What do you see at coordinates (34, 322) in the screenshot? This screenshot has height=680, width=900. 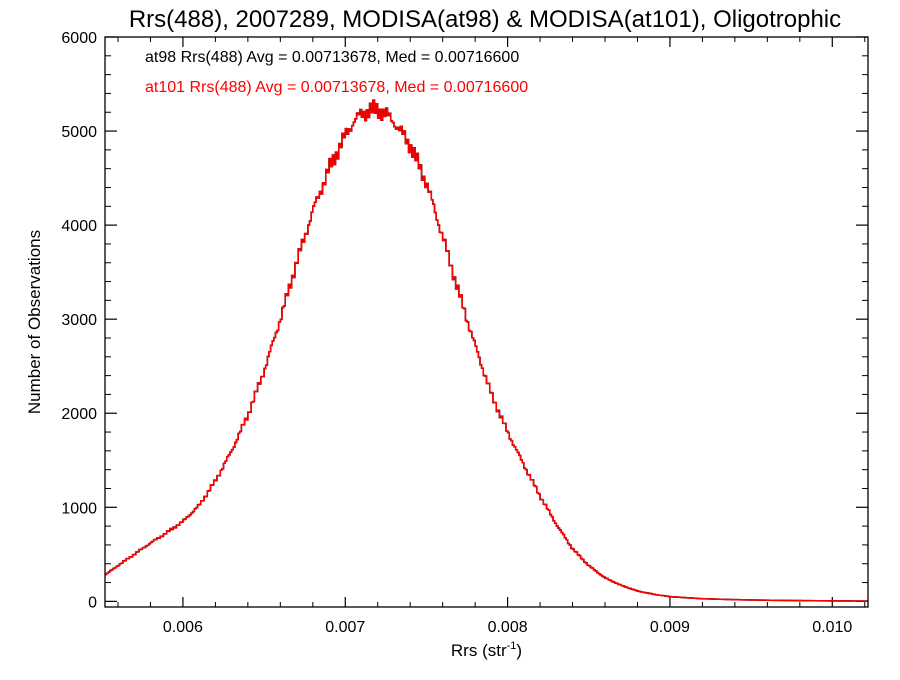 I see `y-axis-label: Number of Observations` at bounding box center [34, 322].